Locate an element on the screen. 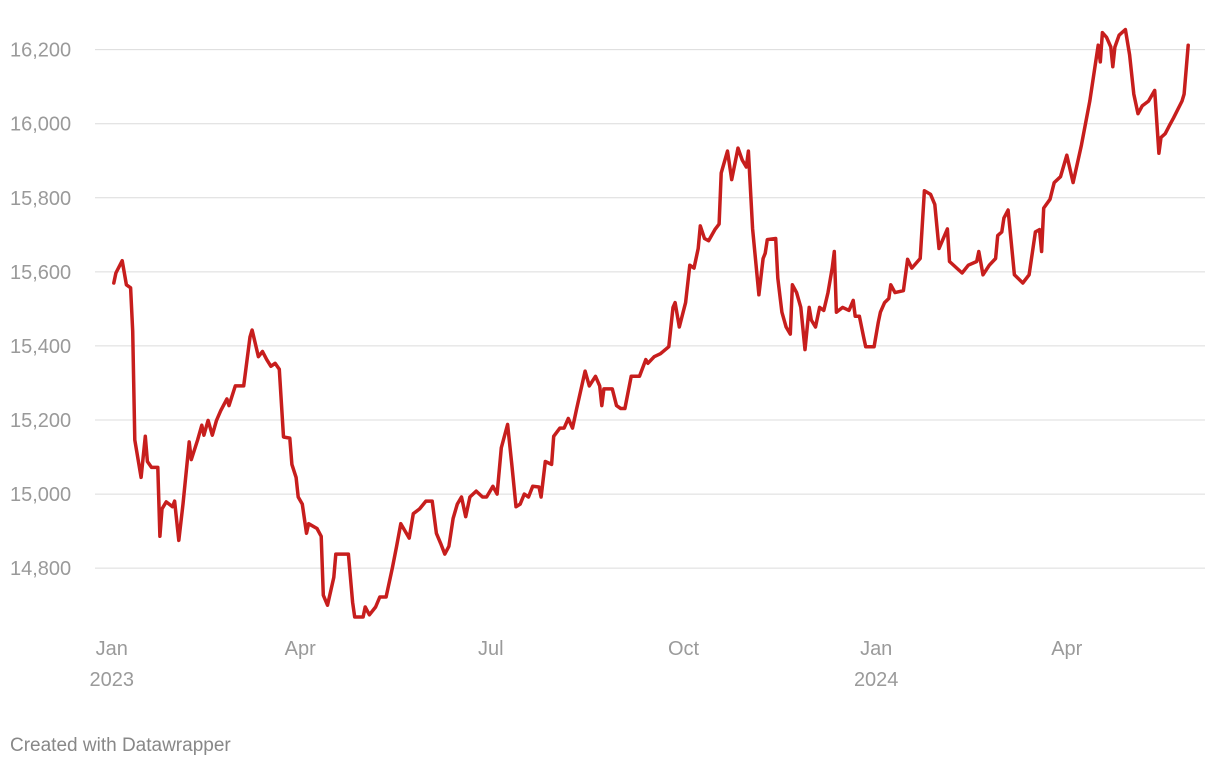  y-tick-label: 16,000 is located at coordinates (40, 125).